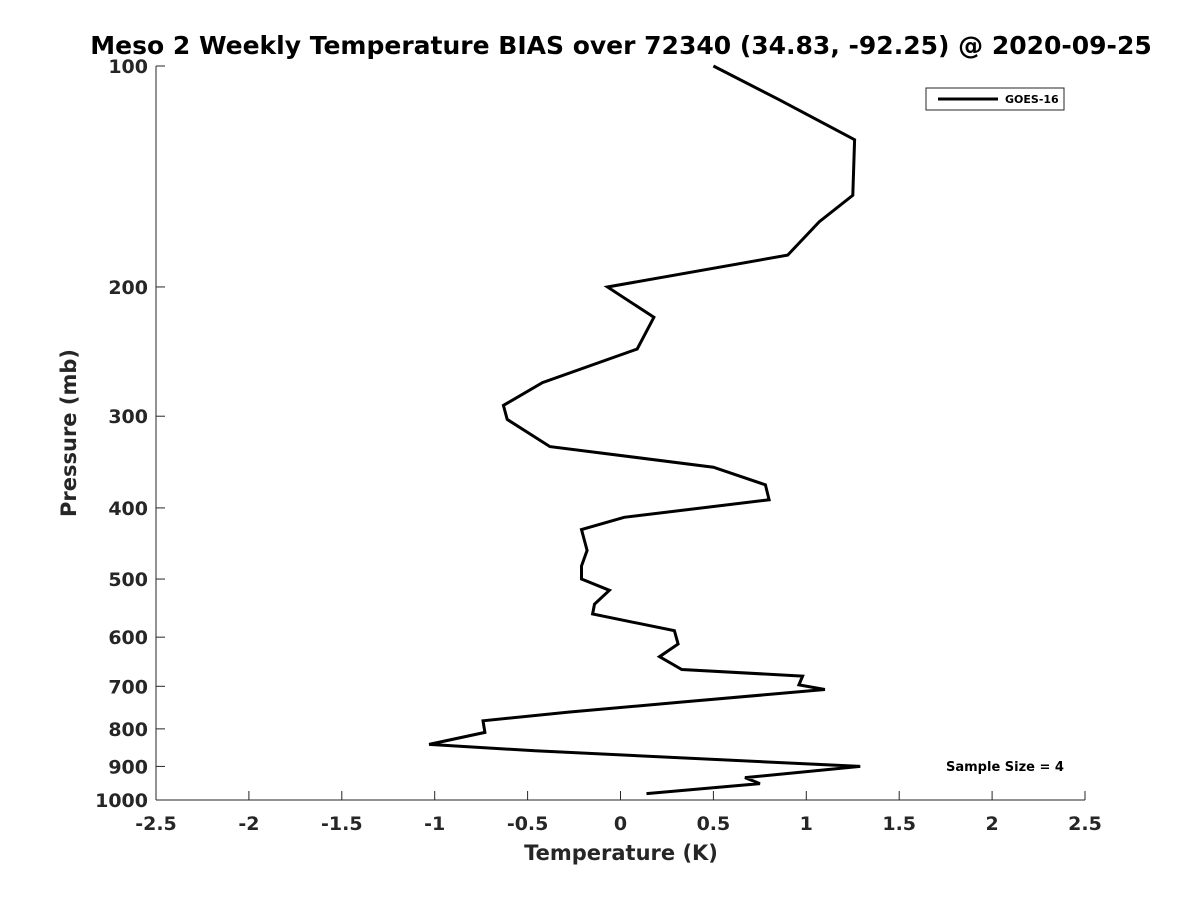 The height and width of the screenshot is (900, 1200). I want to click on x-tick-label: -2.5, so click(156, 824).